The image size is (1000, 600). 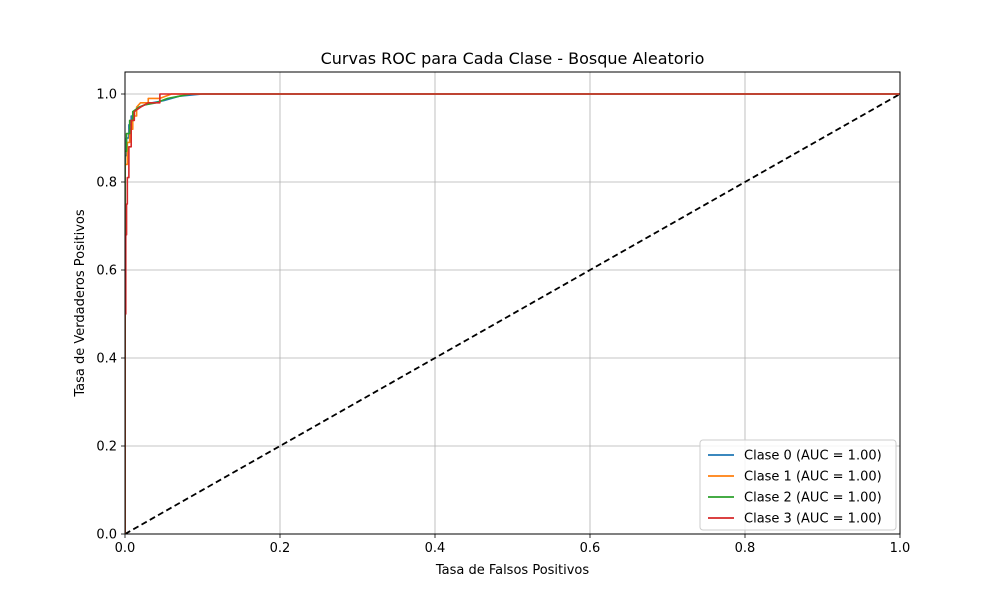 I want to click on y-tick-label: 0.0, so click(x=106, y=535).